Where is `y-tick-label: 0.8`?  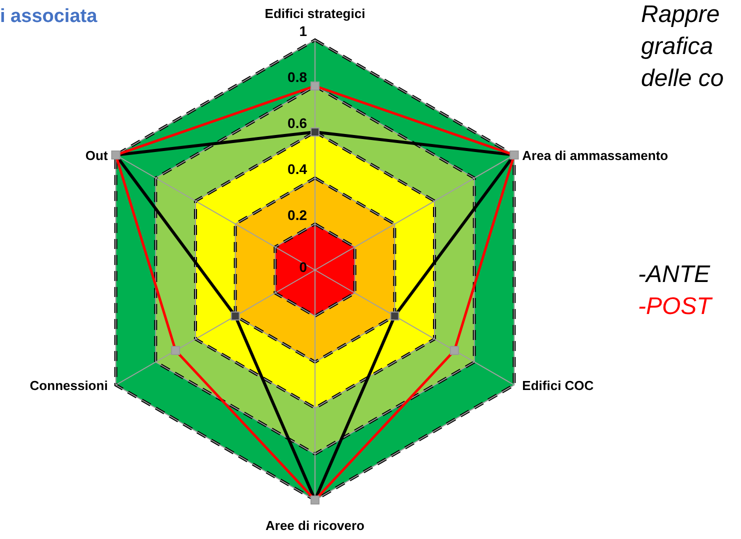
y-tick-label: 0.8 is located at coordinates (298, 77).